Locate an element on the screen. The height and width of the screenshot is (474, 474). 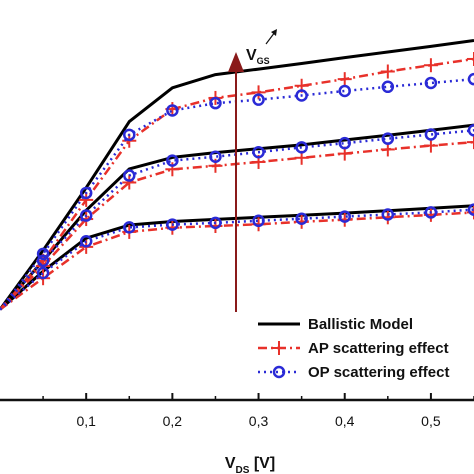
x-tick-layer: 0,1 0,2 0,3 0,4 0,5 is located at coordinates (258, 411).